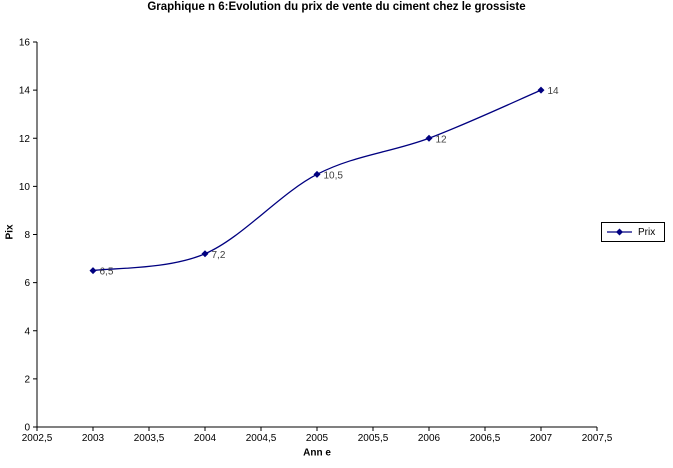 This screenshot has width=673, height=468. What do you see at coordinates (334, 175) in the screenshot?
I see `data-point-label: 10,5` at bounding box center [334, 175].